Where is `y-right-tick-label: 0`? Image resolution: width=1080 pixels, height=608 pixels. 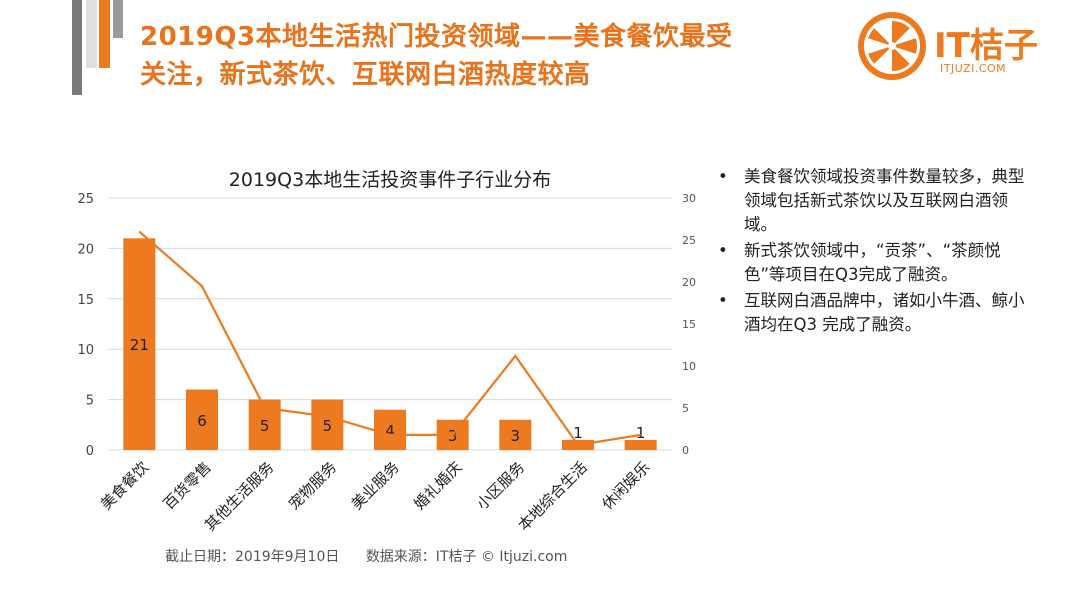
y-right-tick-label: 0 is located at coordinates (685, 450).